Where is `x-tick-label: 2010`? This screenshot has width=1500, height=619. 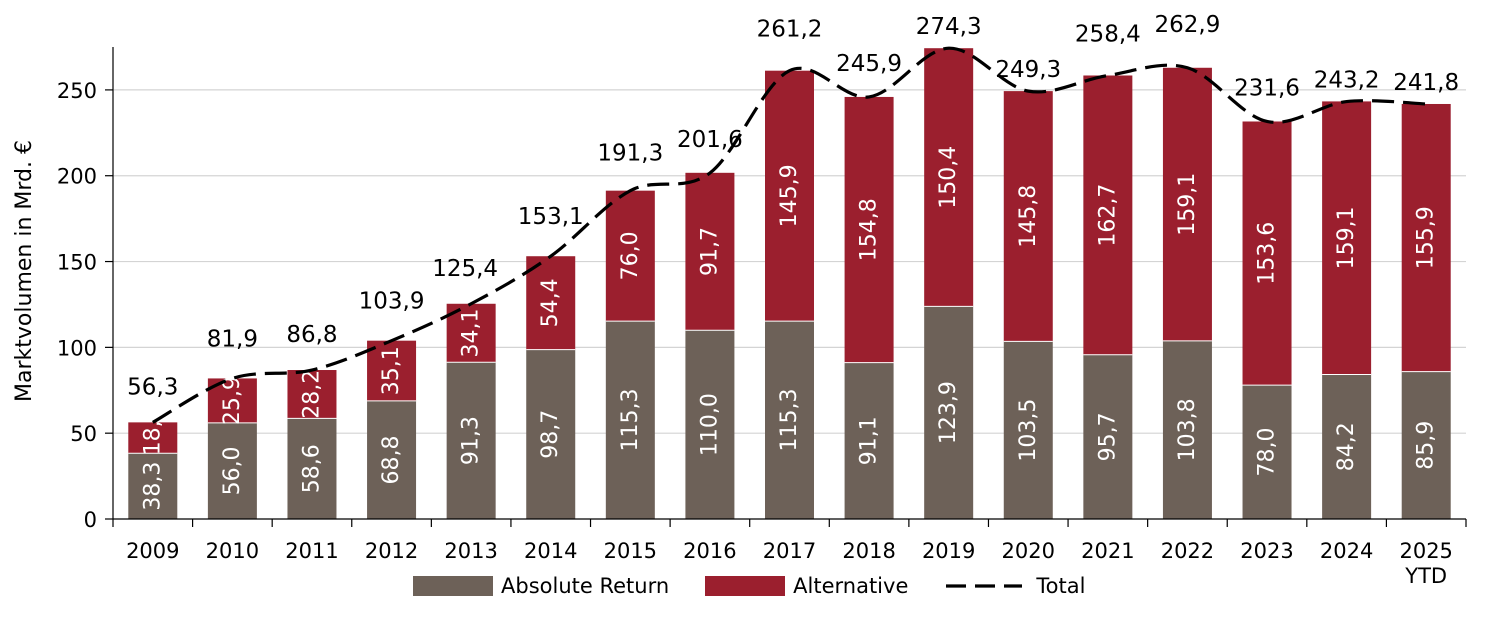 x-tick-label: 2010 is located at coordinates (232, 551).